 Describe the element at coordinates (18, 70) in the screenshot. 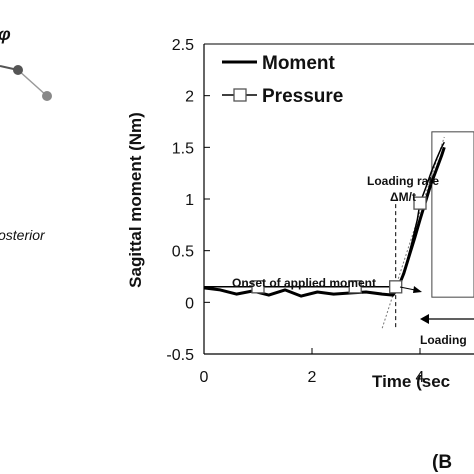

I see `fragment-joint-dark` at that location.